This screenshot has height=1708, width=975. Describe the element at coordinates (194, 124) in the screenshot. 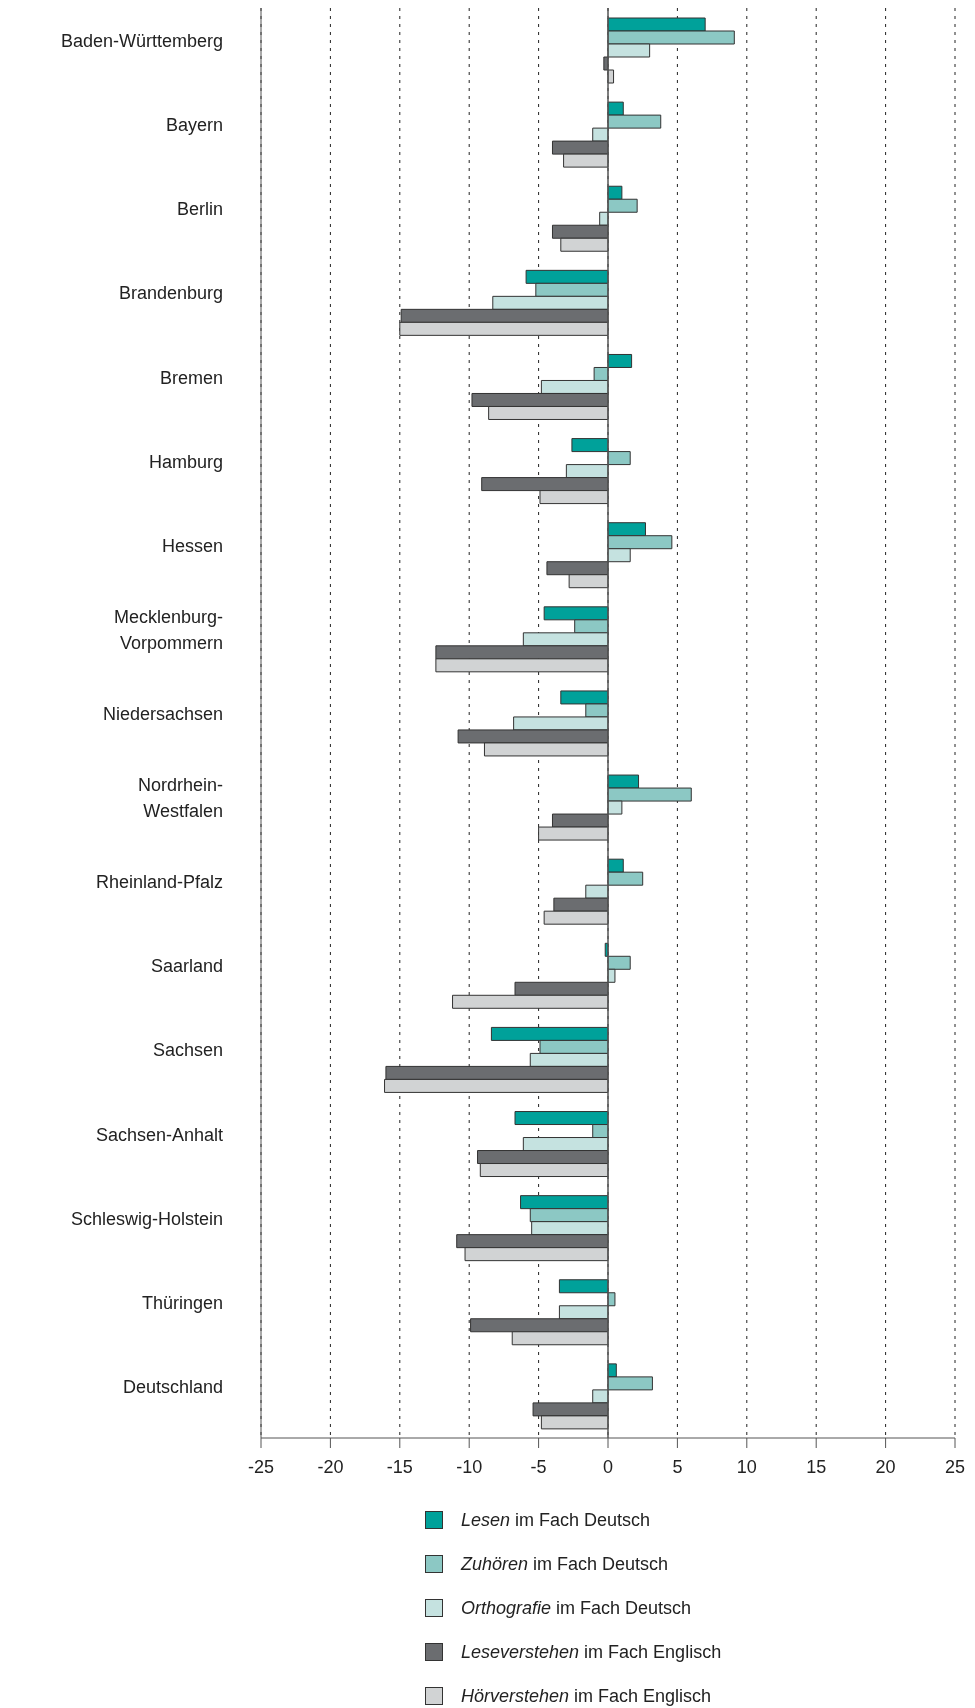

I see `y-tick-label: Bayern` at that location.